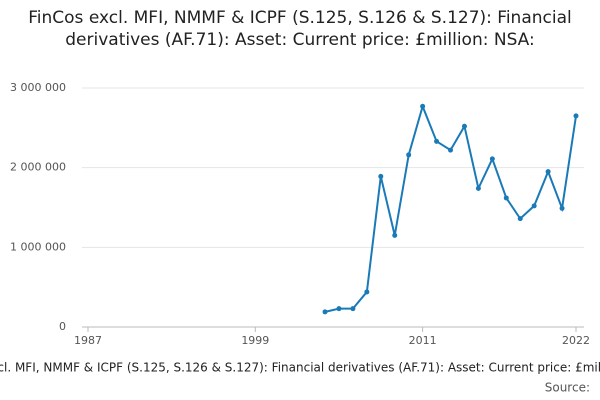 This screenshot has height=400, width=600. I want to click on x-tick-label: 1987, so click(88, 340).